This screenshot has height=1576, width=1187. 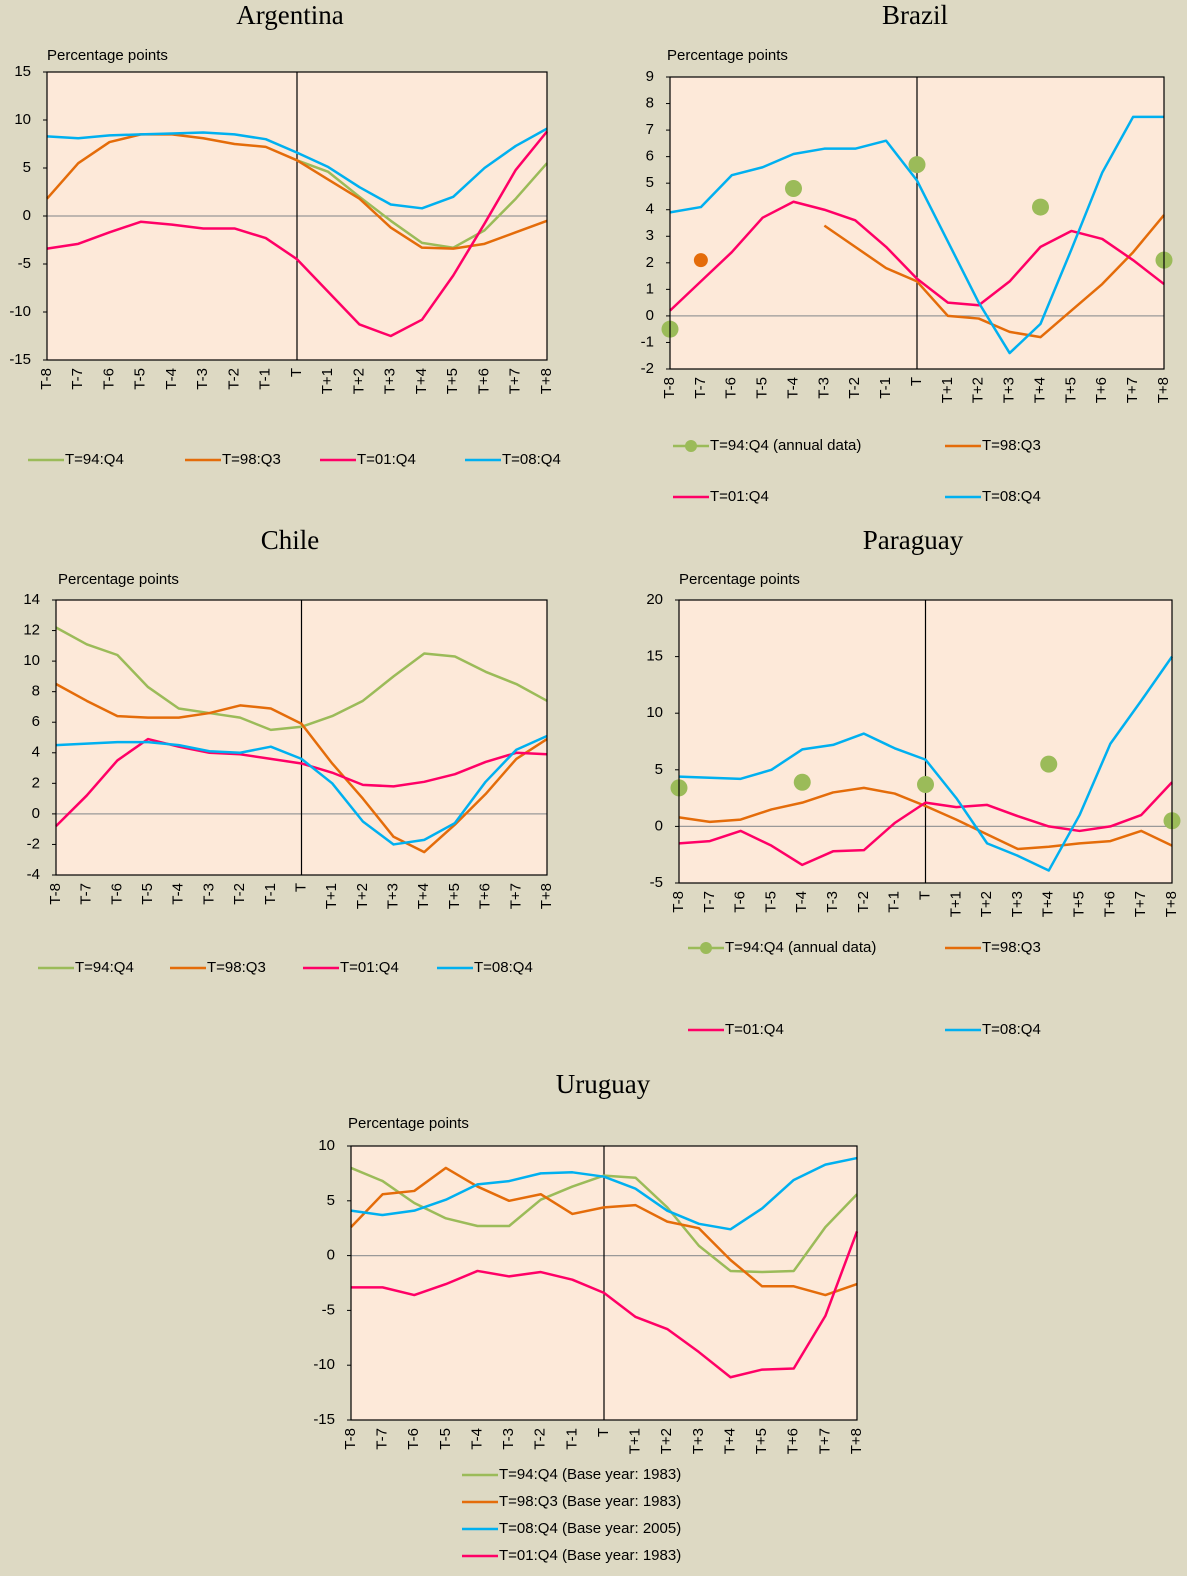 I want to click on y-tick-label: 4, so click(x=650, y=209).